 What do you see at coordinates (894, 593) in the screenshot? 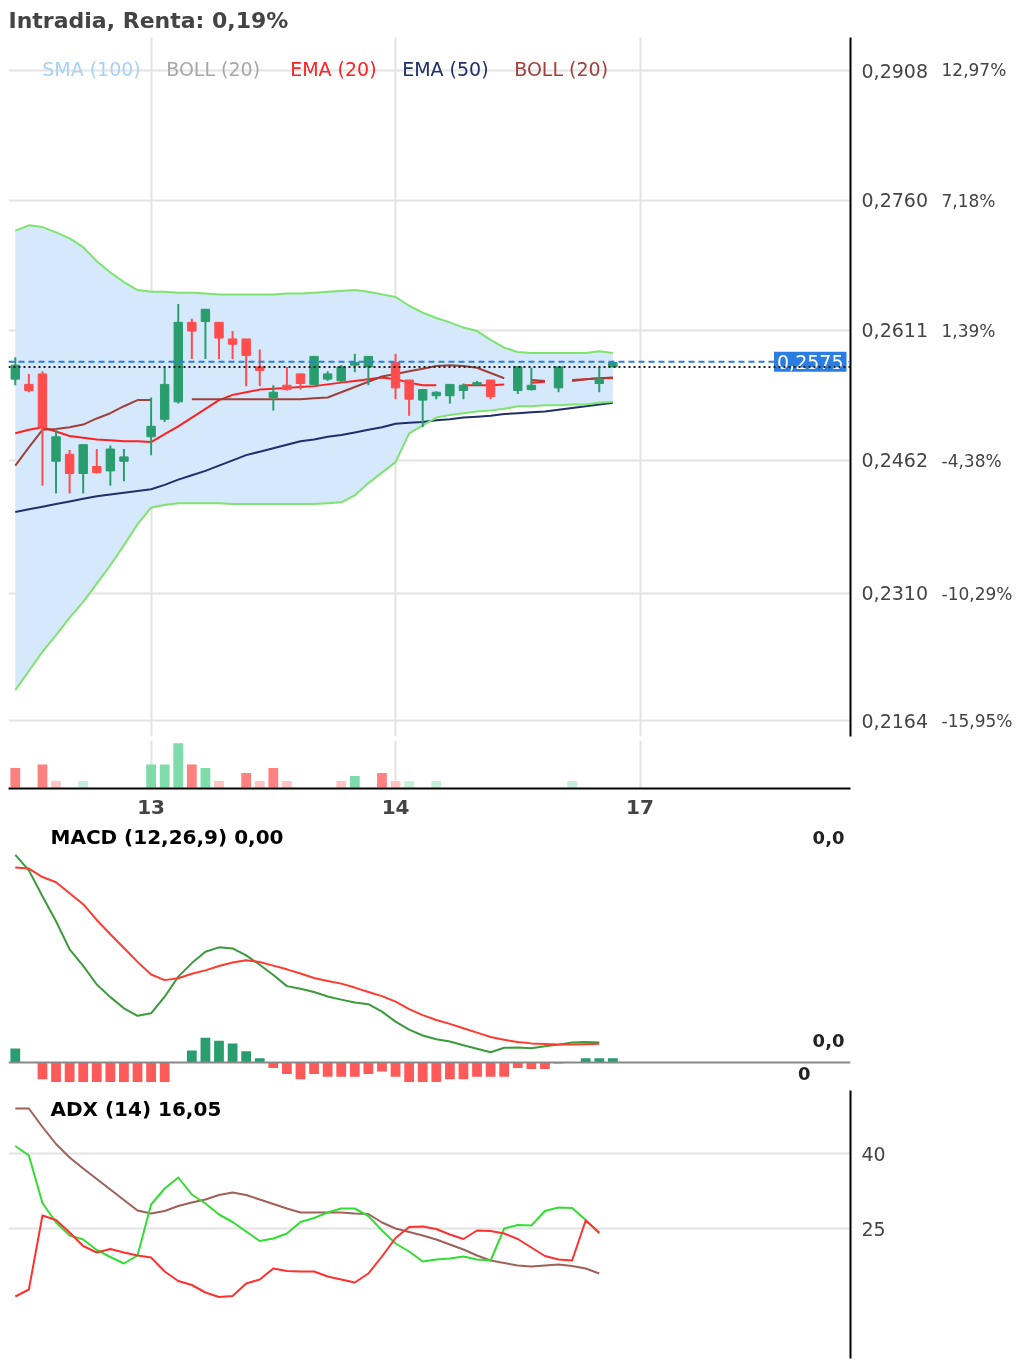
I see `y-tick-label: 0,2310` at bounding box center [894, 593].